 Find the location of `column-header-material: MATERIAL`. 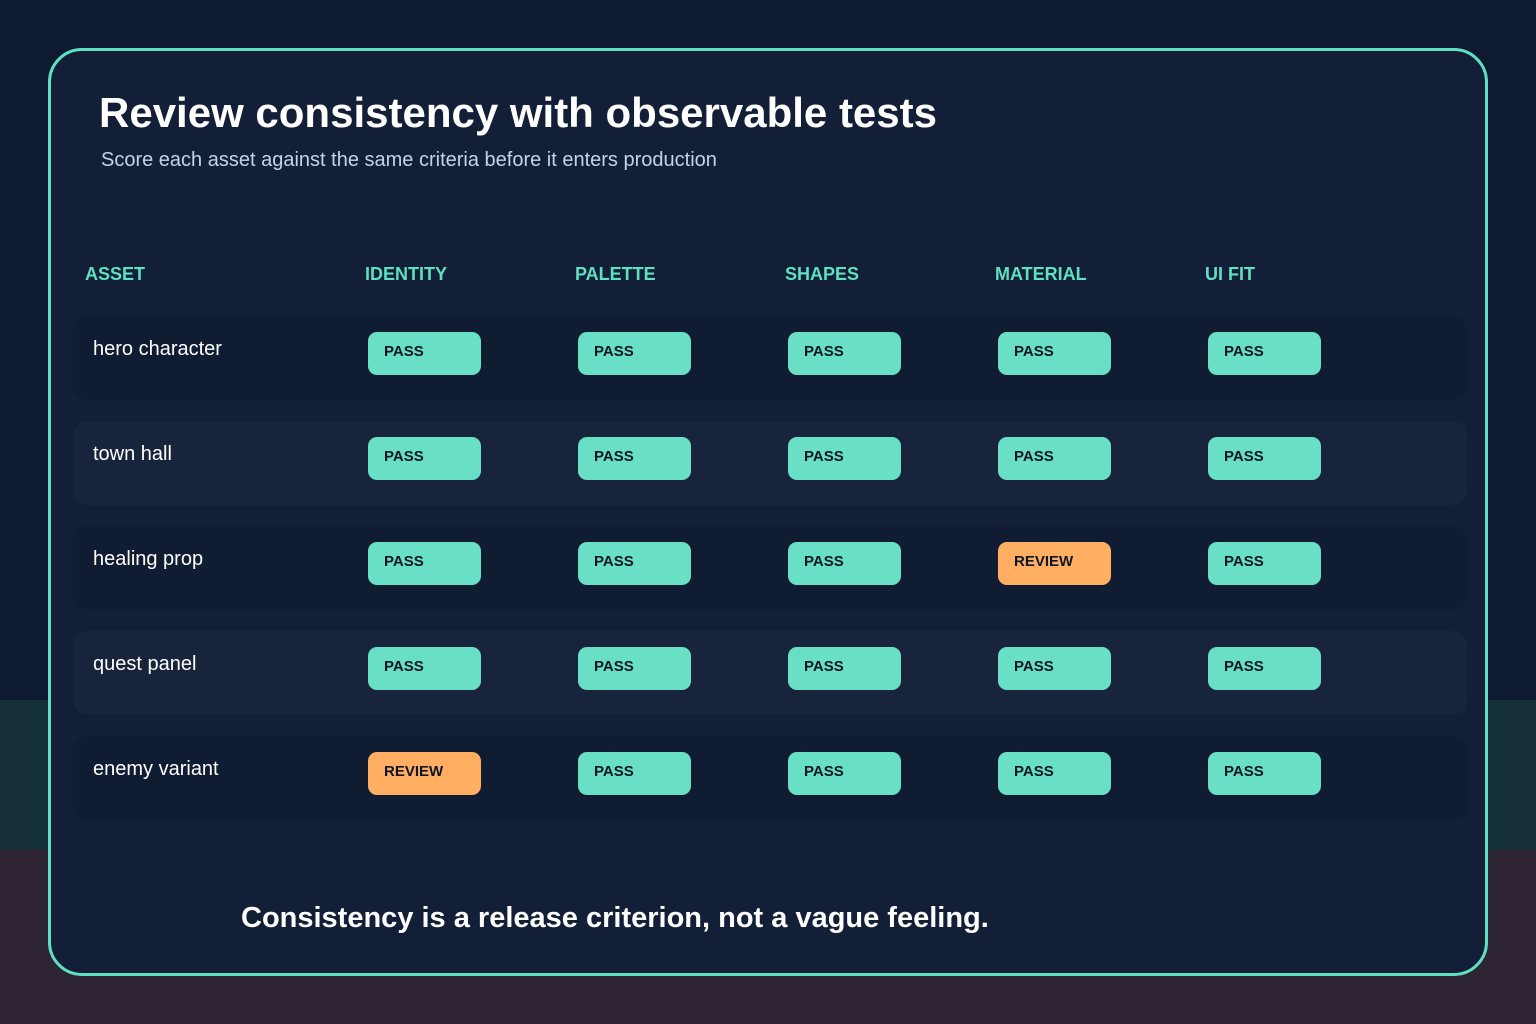

column-header-material: MATERIAL is located at coordinates (1041, 274).